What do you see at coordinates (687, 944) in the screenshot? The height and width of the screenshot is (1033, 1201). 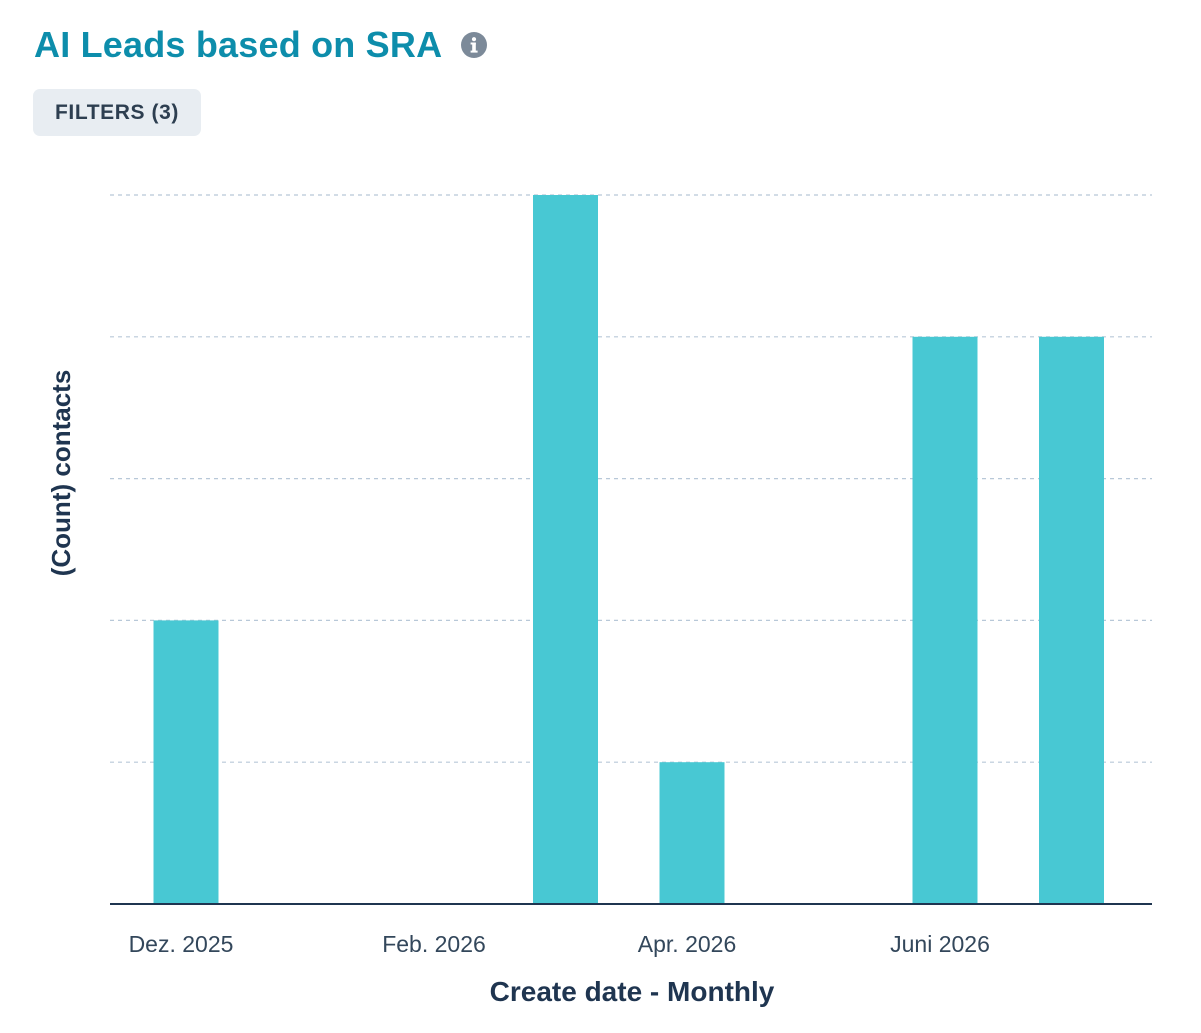 I see `x-tick-label: Apr. 2026` at bounding box center [687, 944].